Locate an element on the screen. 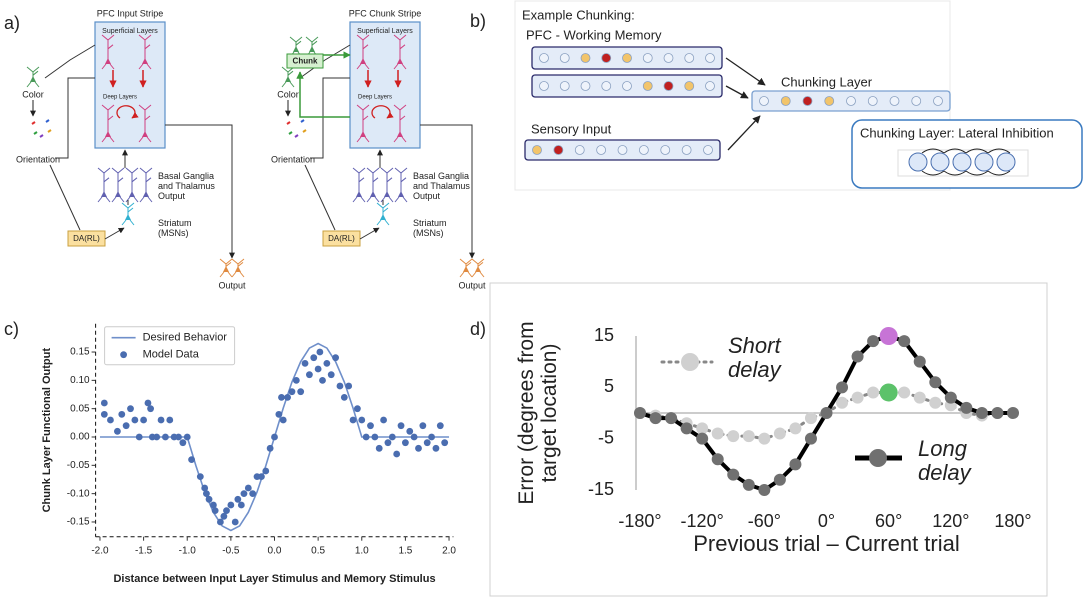 The image size is (1091, 597). y-tick-label: -15 is located at coordinates (601, 489).